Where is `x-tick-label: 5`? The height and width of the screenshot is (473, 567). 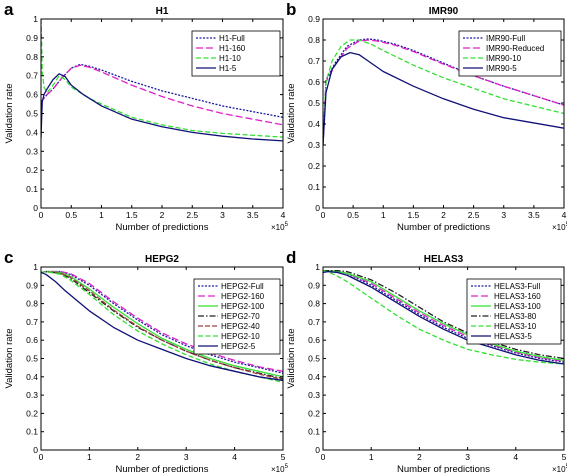 x-tick-label: 5 is located at coordinates (283, 457).